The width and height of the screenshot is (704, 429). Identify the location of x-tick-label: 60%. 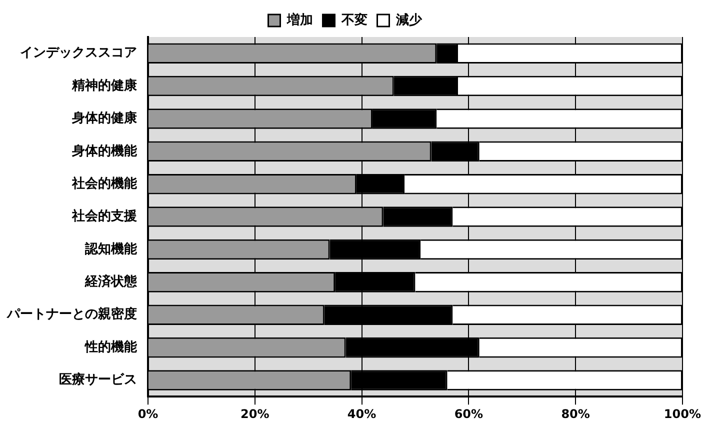
(469, 413).